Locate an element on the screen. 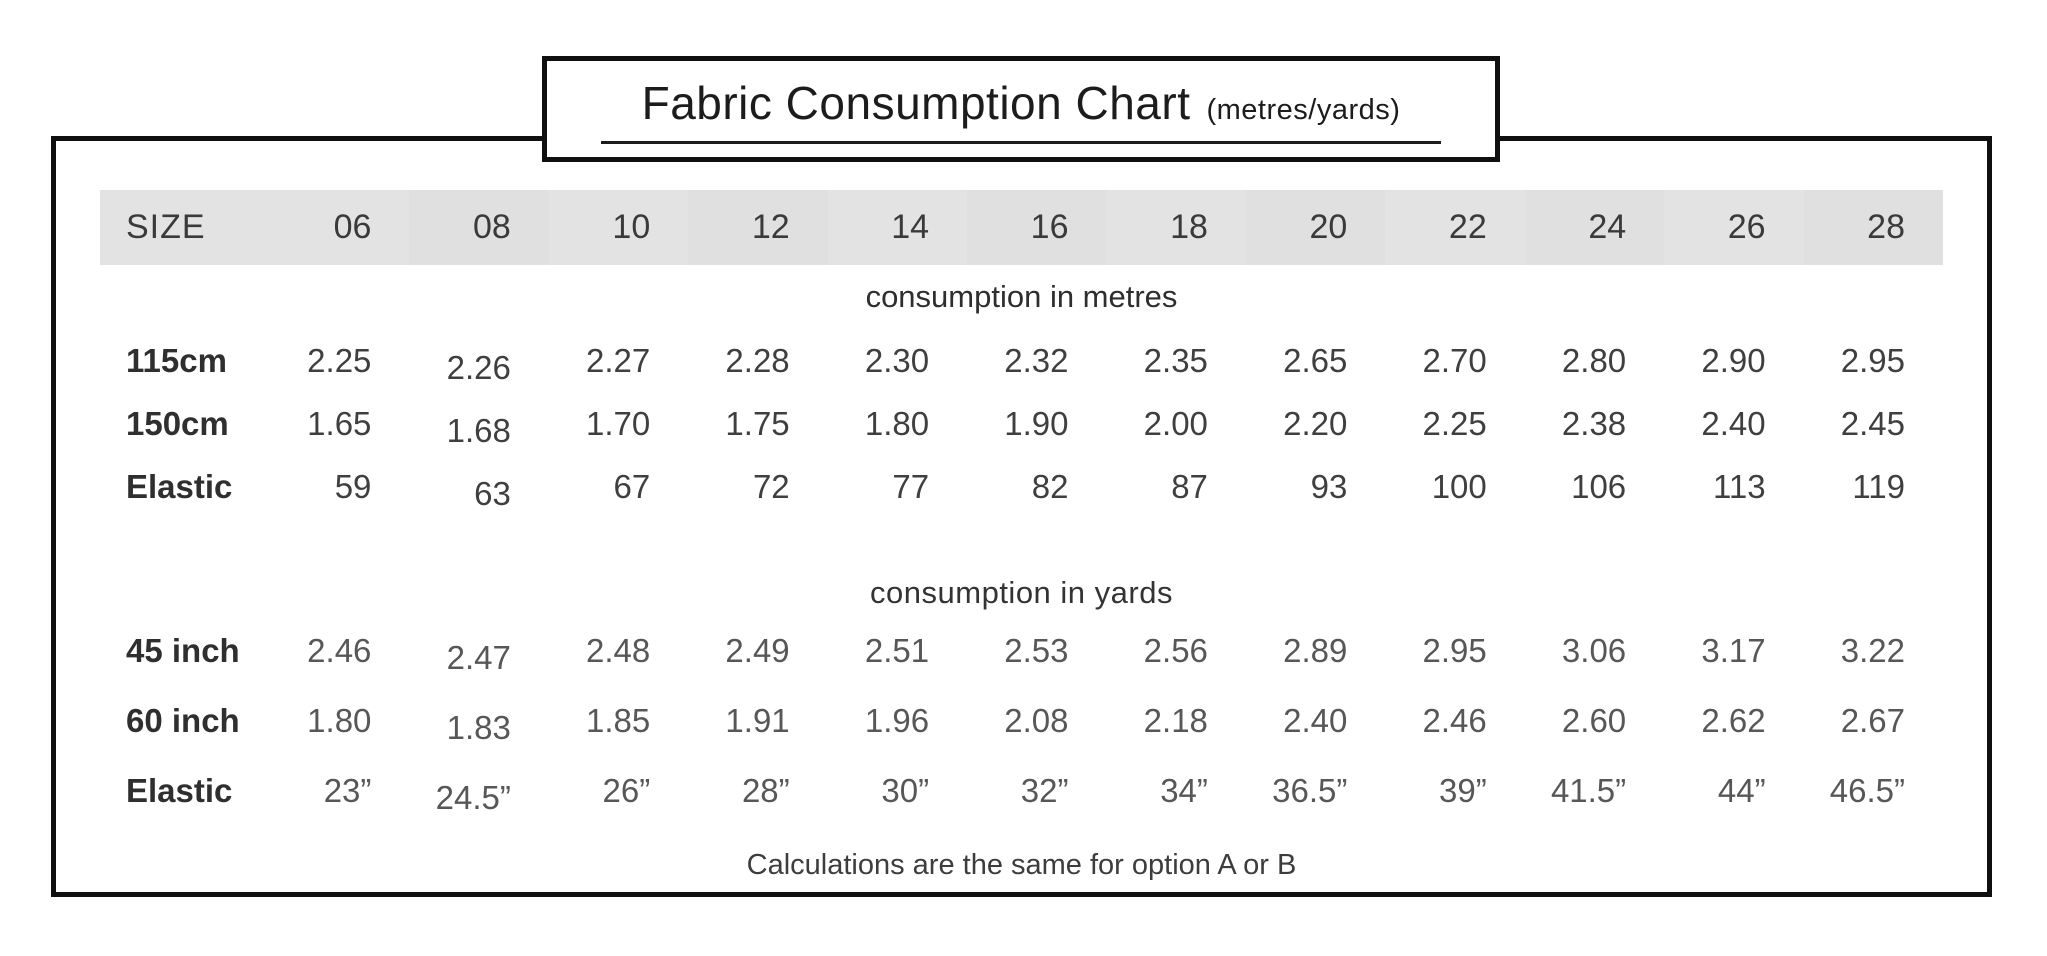 This screenshot has width=2047, height=956. row-label: 60 inch is located at coordinates (183, 720).